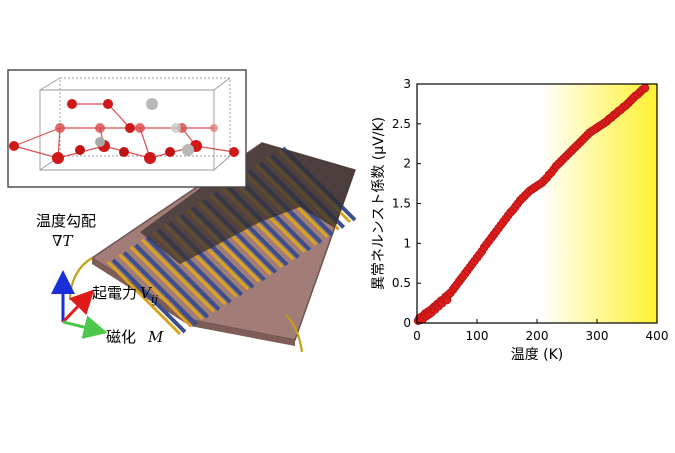 The height and width of the screenshot is (453, 675). I want to click on magnetization-label: 磁化, so click(121, 337).